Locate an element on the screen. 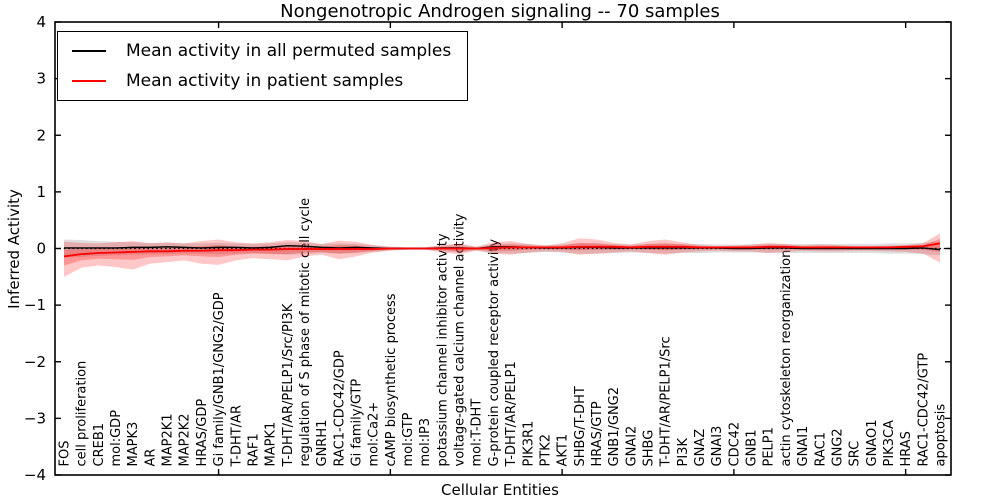 The image size is (1000, 500). x-category-label: T-DHT/AR/PELP1 is located at coordinates (511, 414).